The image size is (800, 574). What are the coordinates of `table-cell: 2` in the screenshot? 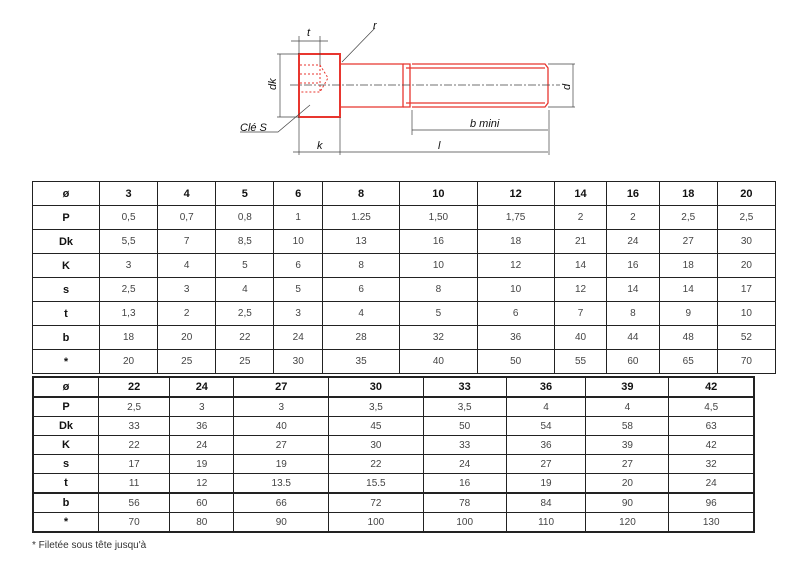 It's located at (580, 217).